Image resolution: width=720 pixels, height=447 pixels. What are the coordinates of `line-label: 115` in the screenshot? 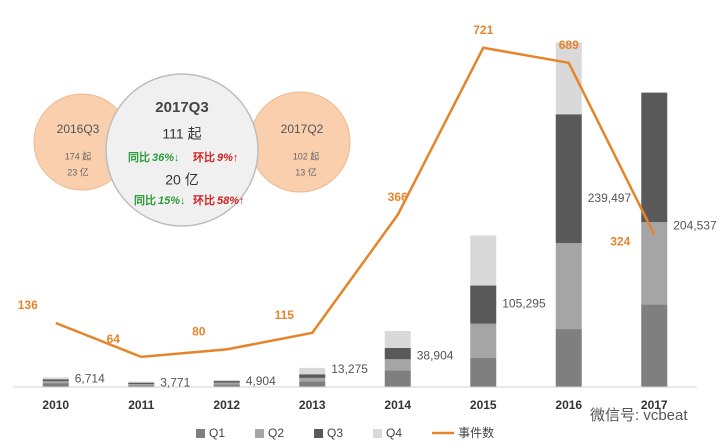 It's located at (285, 315).